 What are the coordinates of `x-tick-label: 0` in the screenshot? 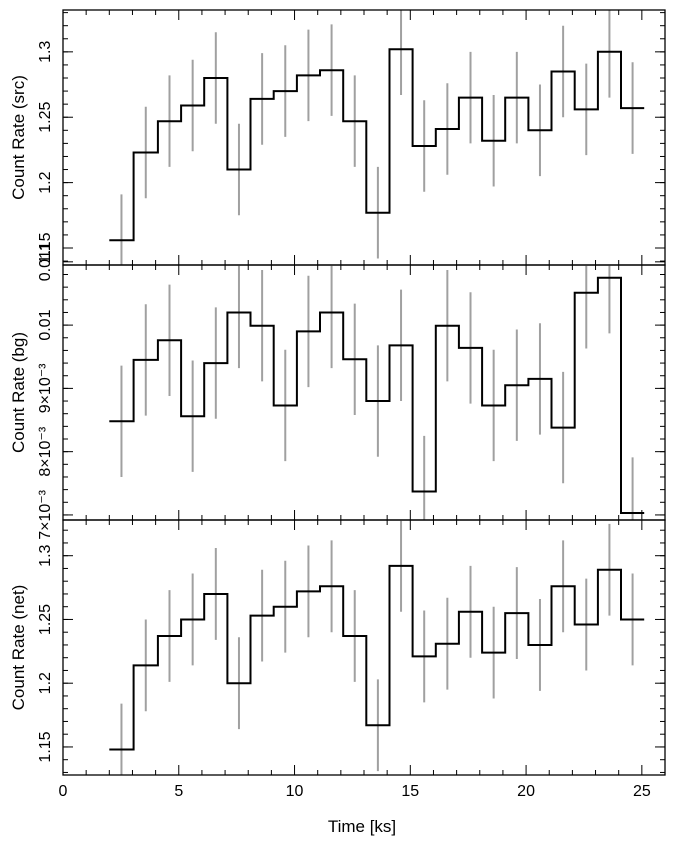 It's located at (63, 791).